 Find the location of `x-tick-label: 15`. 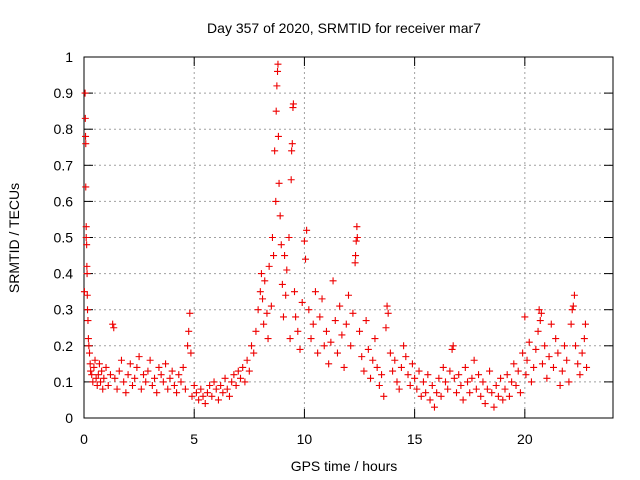

x-tick-label: 15 is located at coordinates (415, 439).